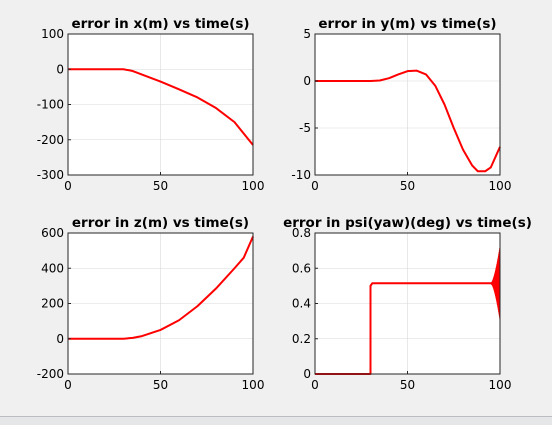  I want to click on oscillation-line, so click(495, 283).